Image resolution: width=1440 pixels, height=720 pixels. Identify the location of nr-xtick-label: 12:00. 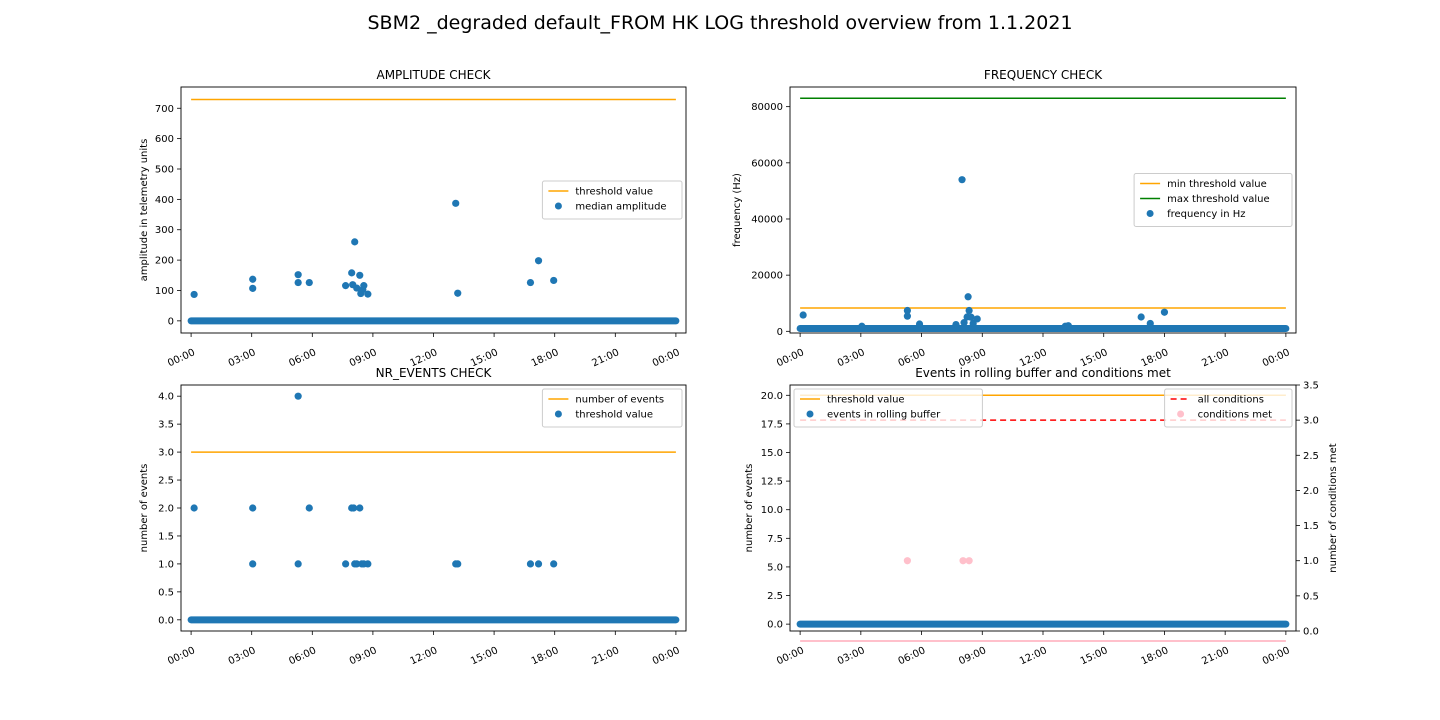
(424, 656).